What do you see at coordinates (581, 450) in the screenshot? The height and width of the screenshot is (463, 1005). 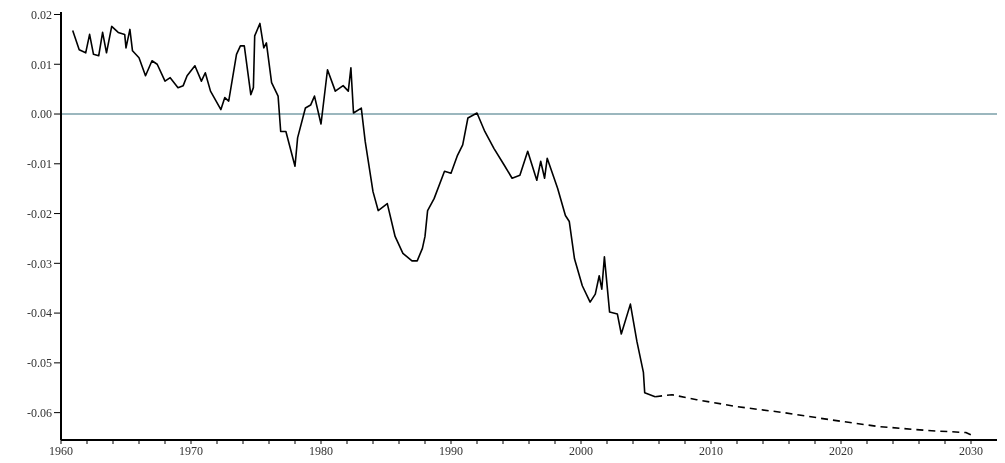 I see `x-tick-label: 2000` at bounding box center [581, 450].